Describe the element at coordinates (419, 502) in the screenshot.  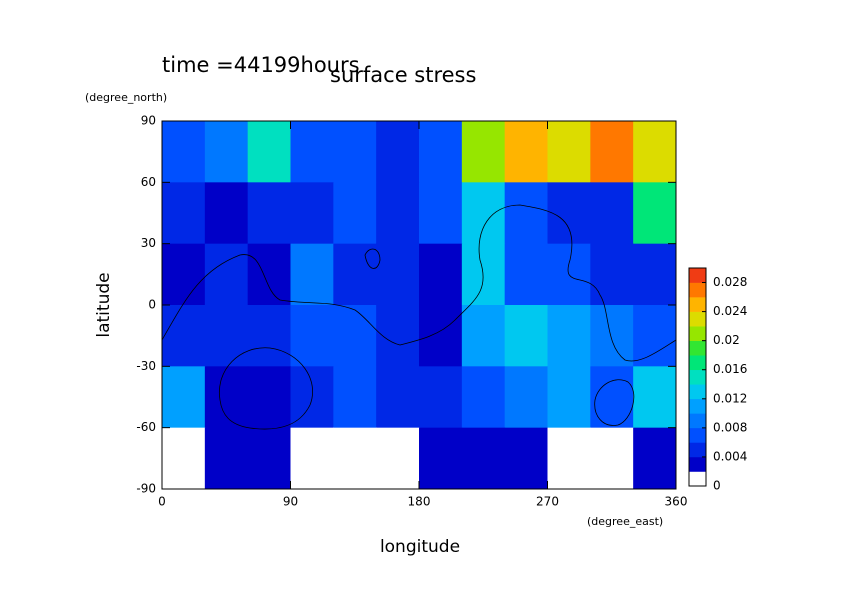
I see `x-tick-label: 180` at that location.